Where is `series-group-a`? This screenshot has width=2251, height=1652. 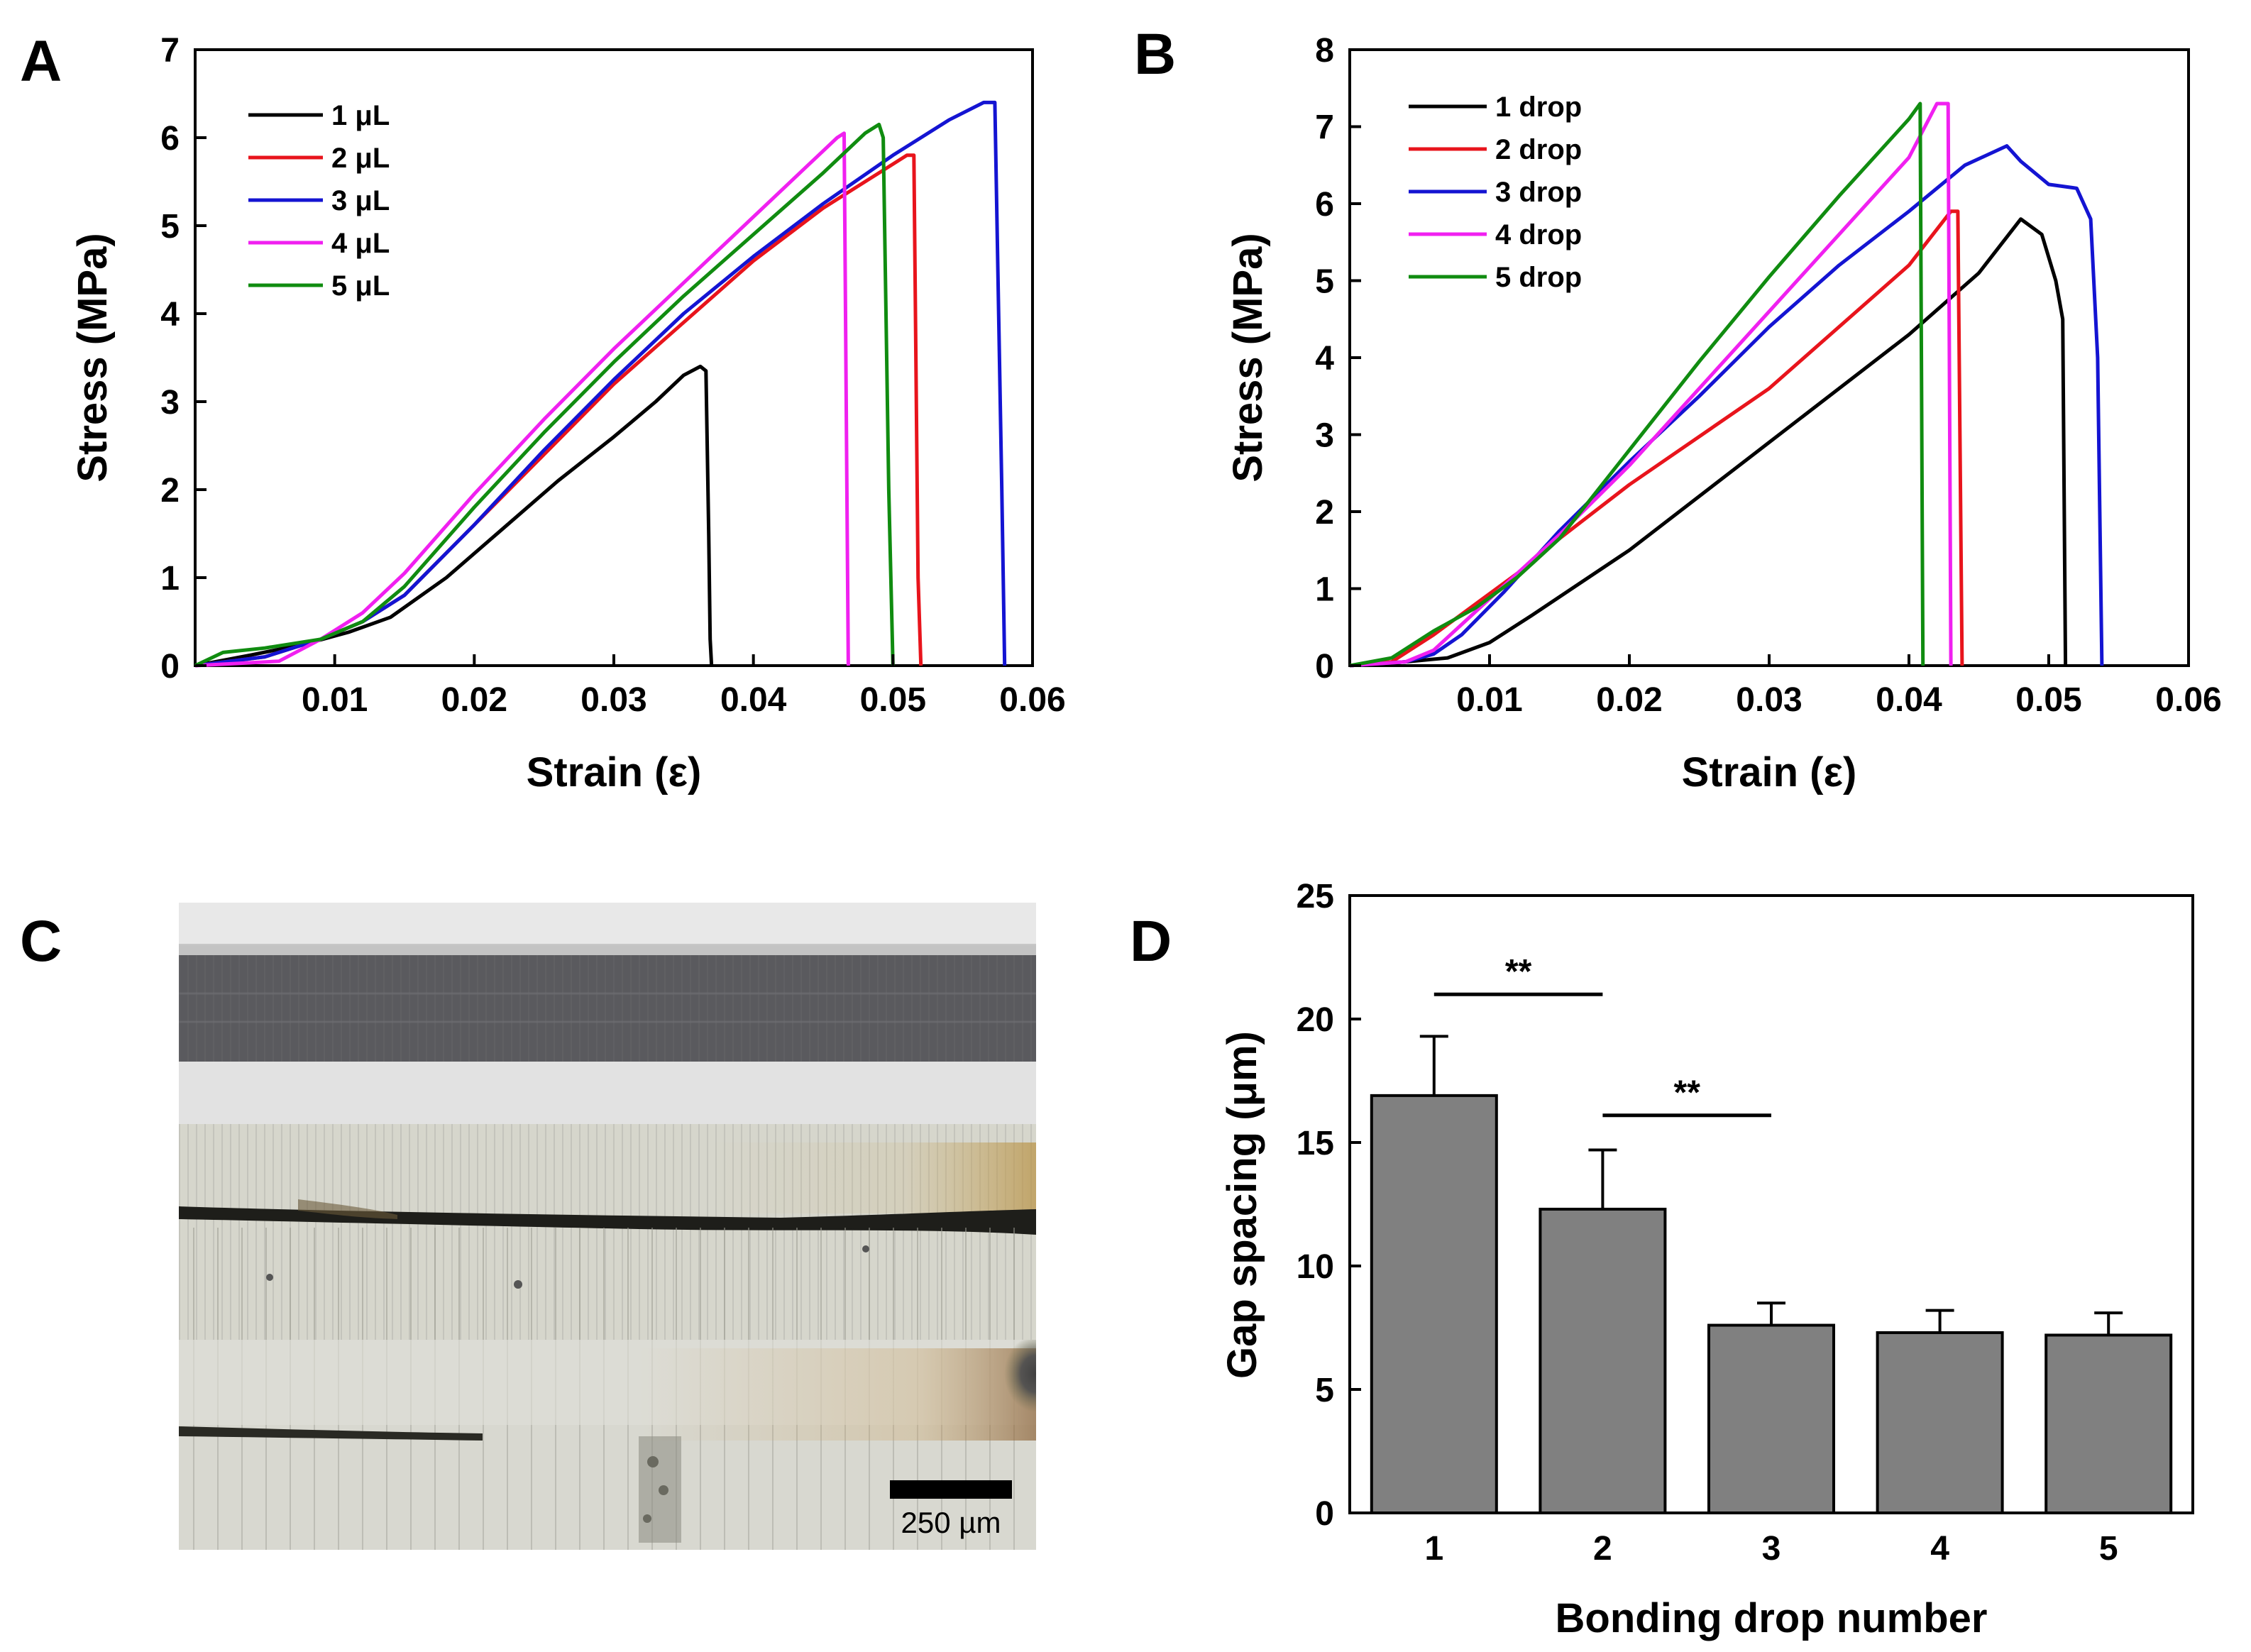 series-group-a is located at coordinates (600, 384).